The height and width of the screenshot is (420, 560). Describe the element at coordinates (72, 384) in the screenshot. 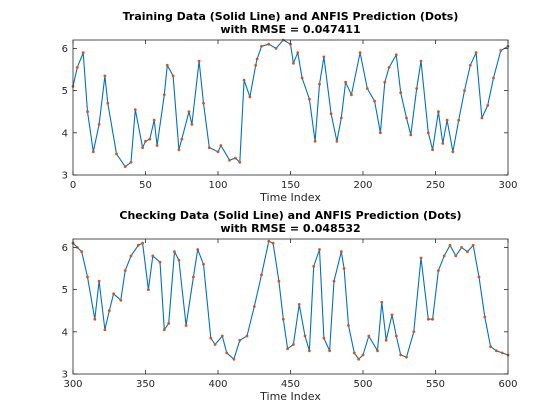

I see `checking-x-tick-label: 300` at that location.